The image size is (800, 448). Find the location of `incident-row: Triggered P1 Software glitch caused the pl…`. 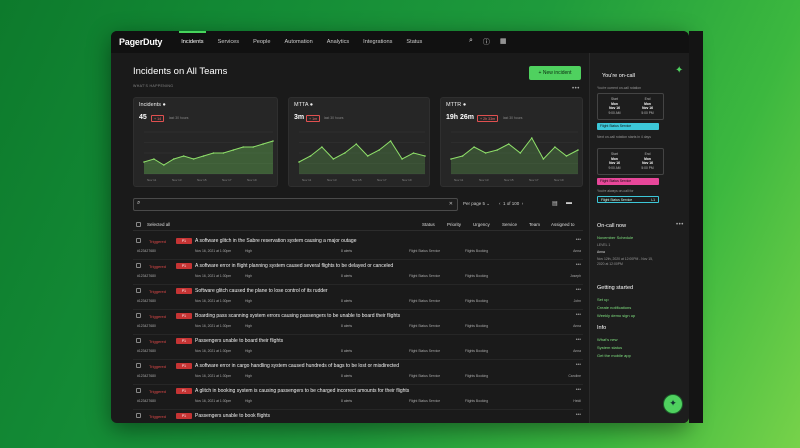

incident-row: Triggered P1 Software glitch caused the pl… is located at coordinates (358, 297).